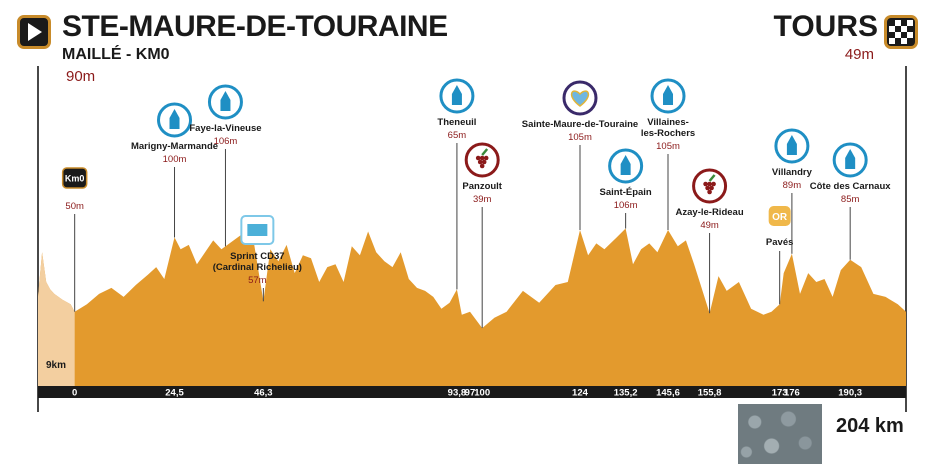  Describe the element at coordinates (668, 133) in the screenshot. I see `waypoint-name: les-Rochers` at that location.